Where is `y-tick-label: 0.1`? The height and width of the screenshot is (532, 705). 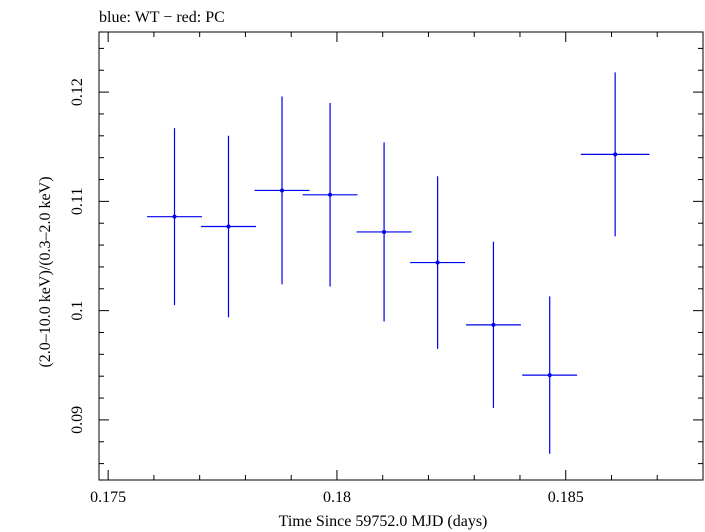
y-tick-label: 0.1 is located at coordinates (77, 311).